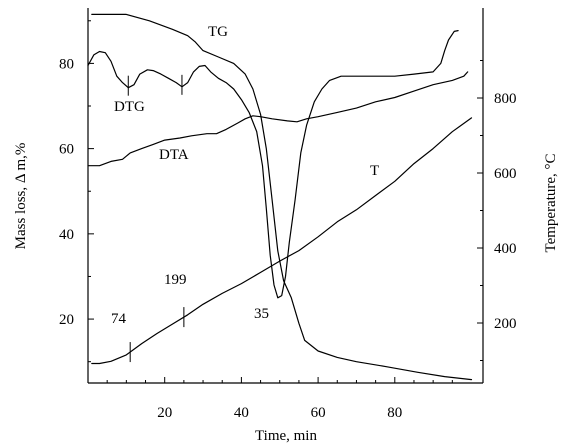 This screenshot has height=445, width=561. Describe the element at coordinates (374, 171) in the screenshot. I see `curve-label-t: T` at that location.